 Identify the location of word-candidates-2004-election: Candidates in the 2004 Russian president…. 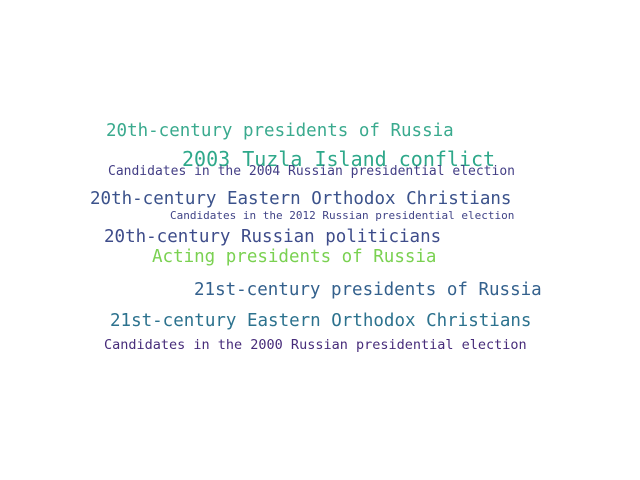
(311, 171).